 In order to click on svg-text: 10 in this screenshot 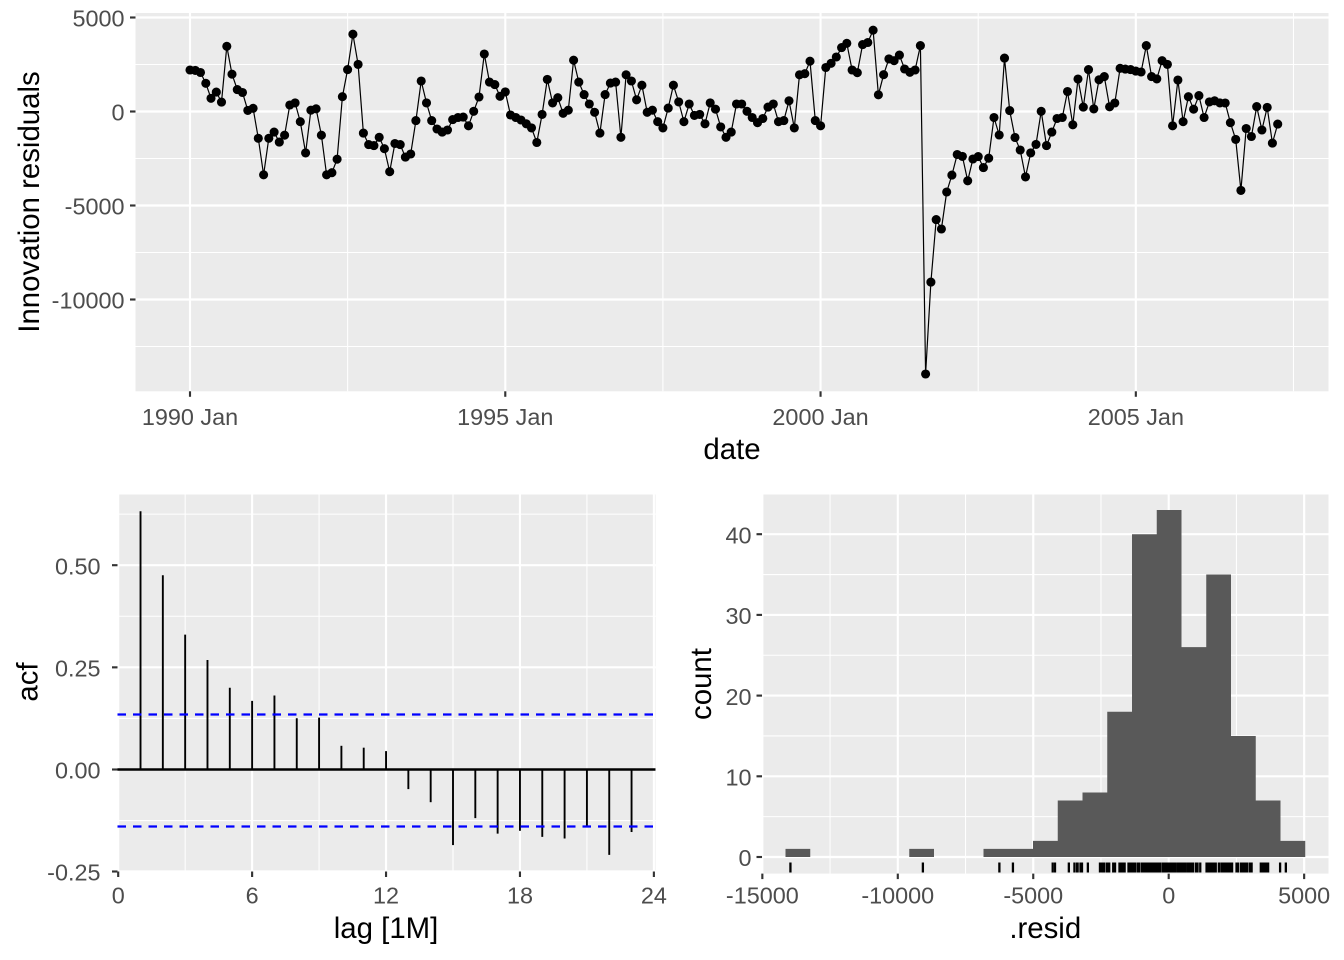, I will do `click(738, 778)`.